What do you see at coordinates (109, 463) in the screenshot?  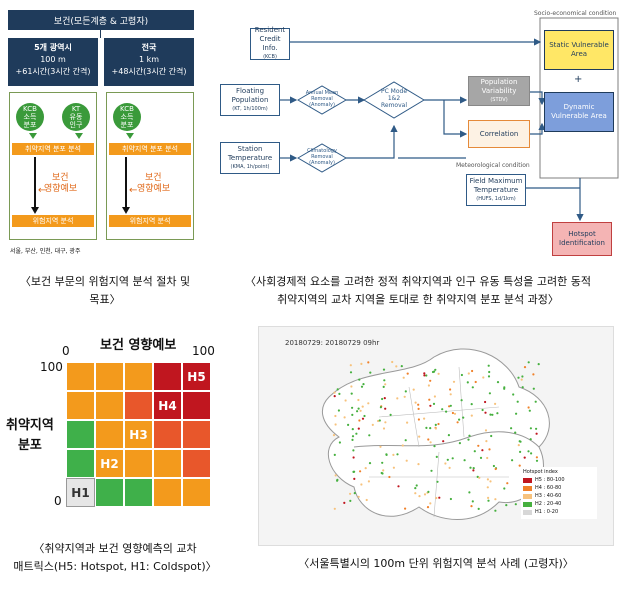 I see `matrix-cell: H2` at bounding box center [109, 463].